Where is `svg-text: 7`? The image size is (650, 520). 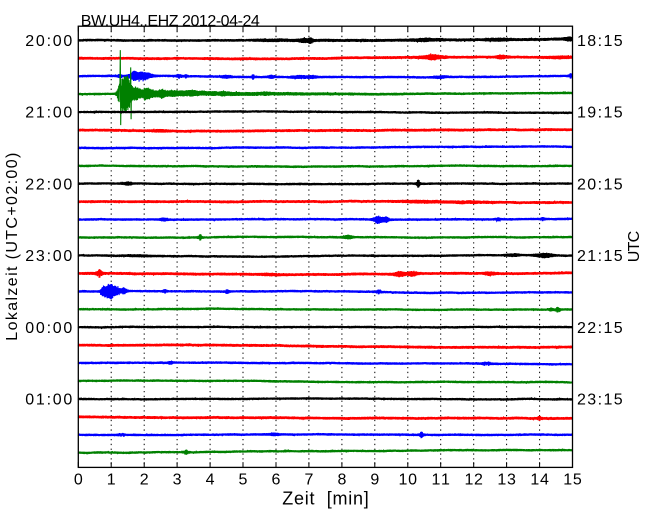
svg-text: 7 is located at coordinates (308, 480).